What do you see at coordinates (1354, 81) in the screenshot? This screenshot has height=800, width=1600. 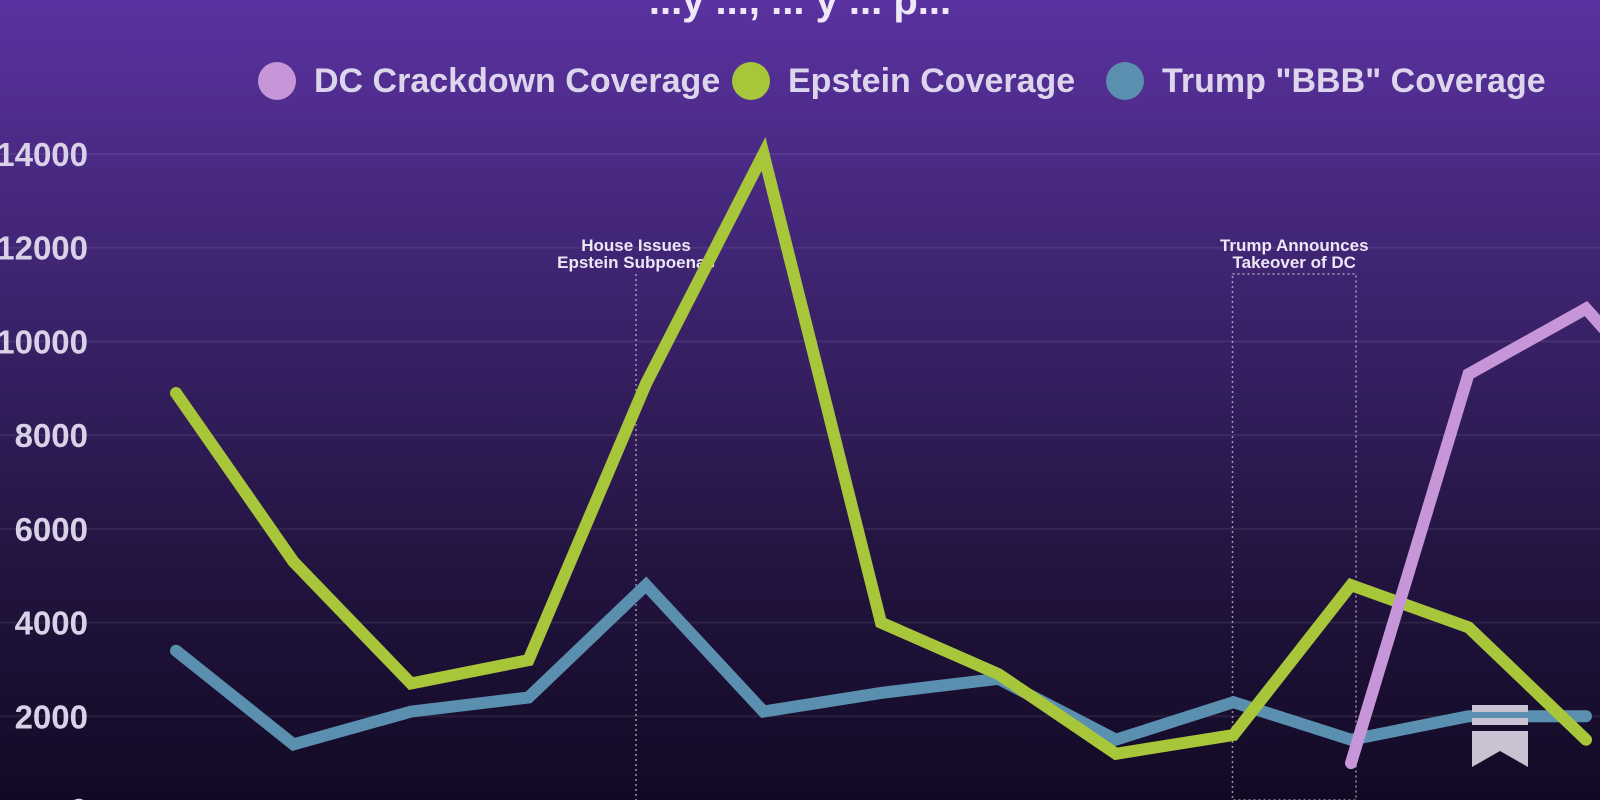 I see `legend-label: Trump "BBB" Coverage` at bounding box center [1354, 81].